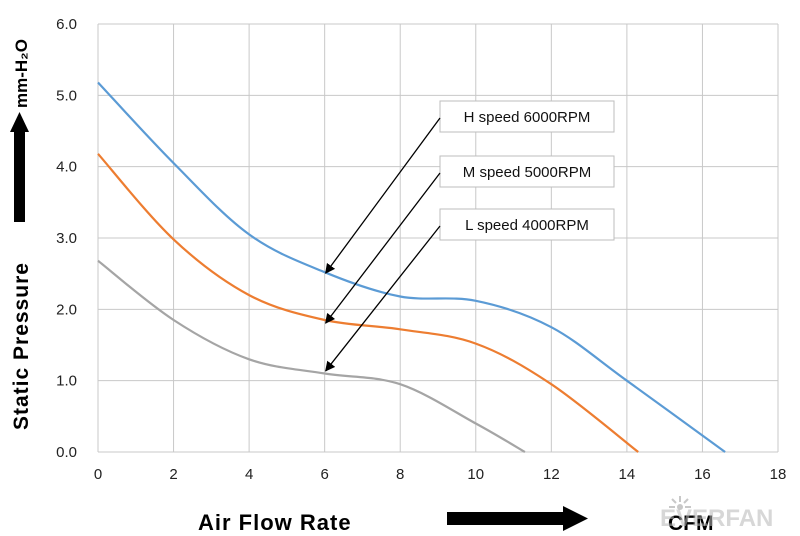 The height and width of the screenshot is (536, 800). I want to click on annotation-label-2: L speed 4000RPM, so click(527, 225).